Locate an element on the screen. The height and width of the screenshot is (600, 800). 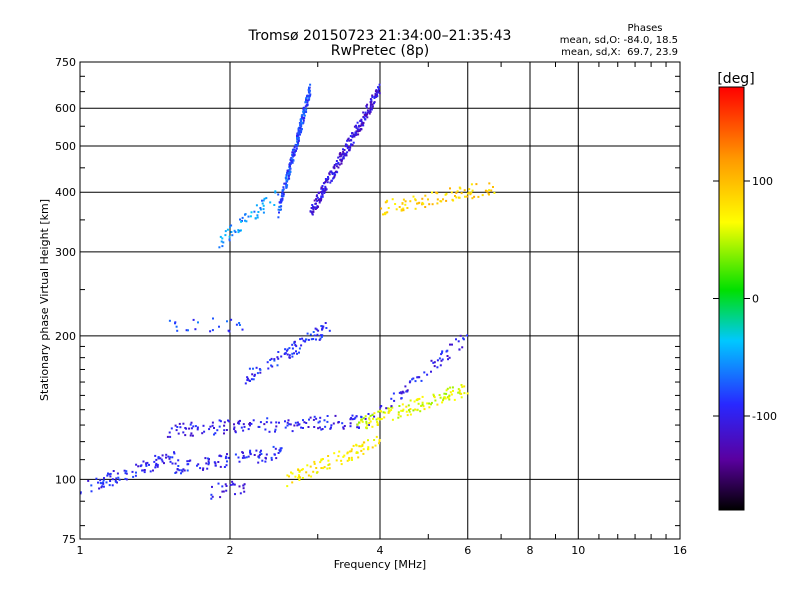
y-tick-label: 750 is located at coordinates (65, 62).